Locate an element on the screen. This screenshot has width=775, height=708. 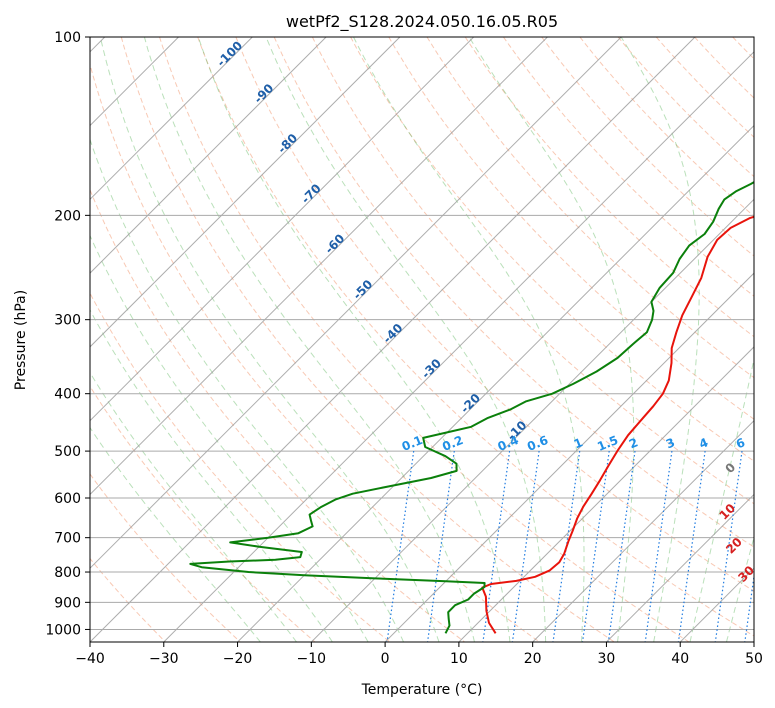
y-tick-label: 100 is located at coordinates (67, 38).